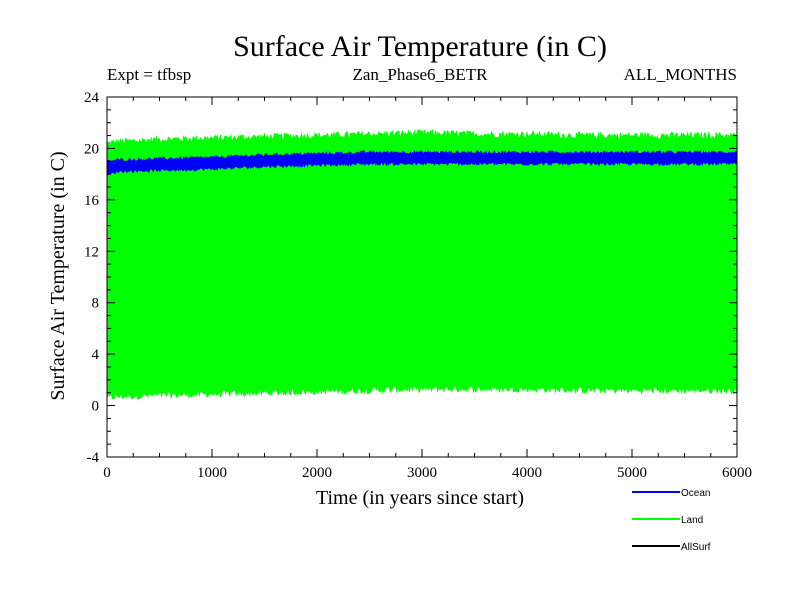  I want to click on y-tick-label: 4, so click(96, 355).